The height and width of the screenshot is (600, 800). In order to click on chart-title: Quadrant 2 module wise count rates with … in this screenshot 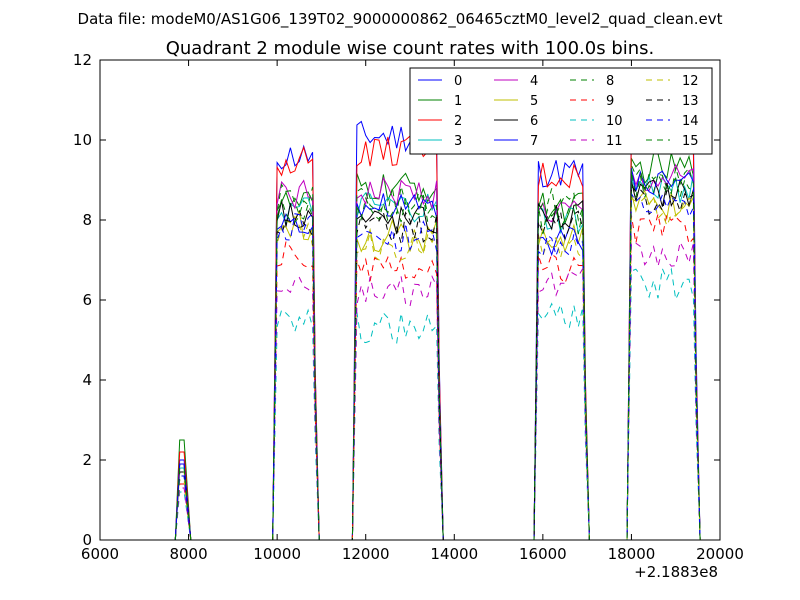, I will do `click(410, 48)`.